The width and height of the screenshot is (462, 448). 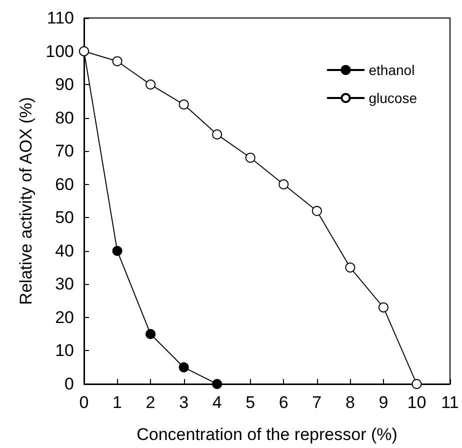 I want to click on x-tick-label: 9, so click(x=383, y=402).